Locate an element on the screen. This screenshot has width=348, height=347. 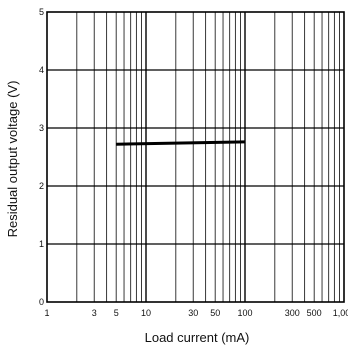
x-tick-label: 1,000 is located at coordinates (340, 313).